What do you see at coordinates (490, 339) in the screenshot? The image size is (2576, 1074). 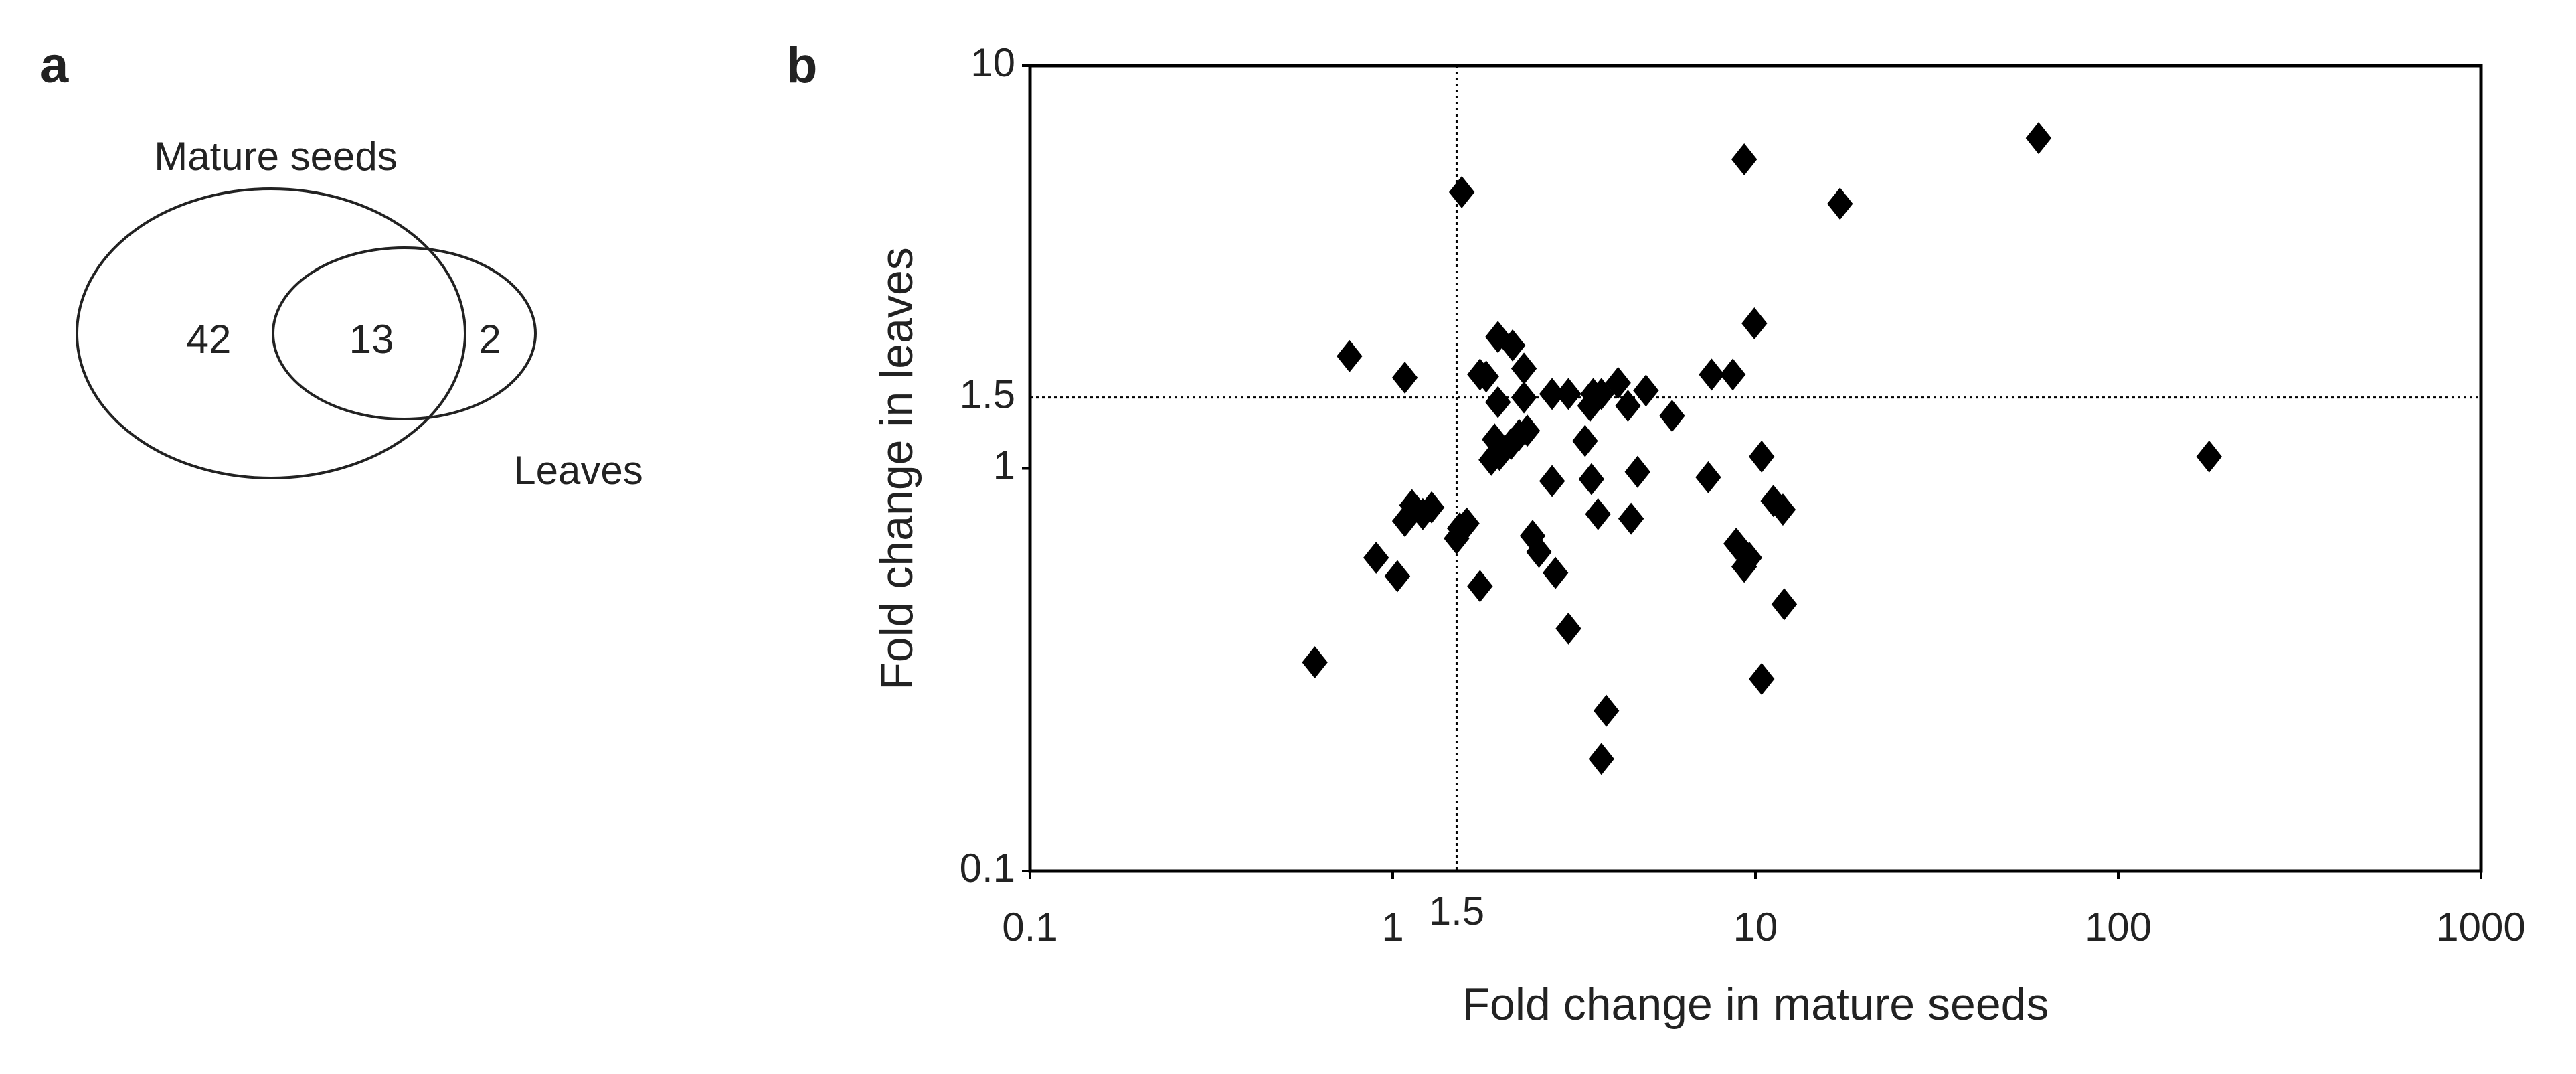 I see `venn-count: 2` at bounding box center [490, 339].